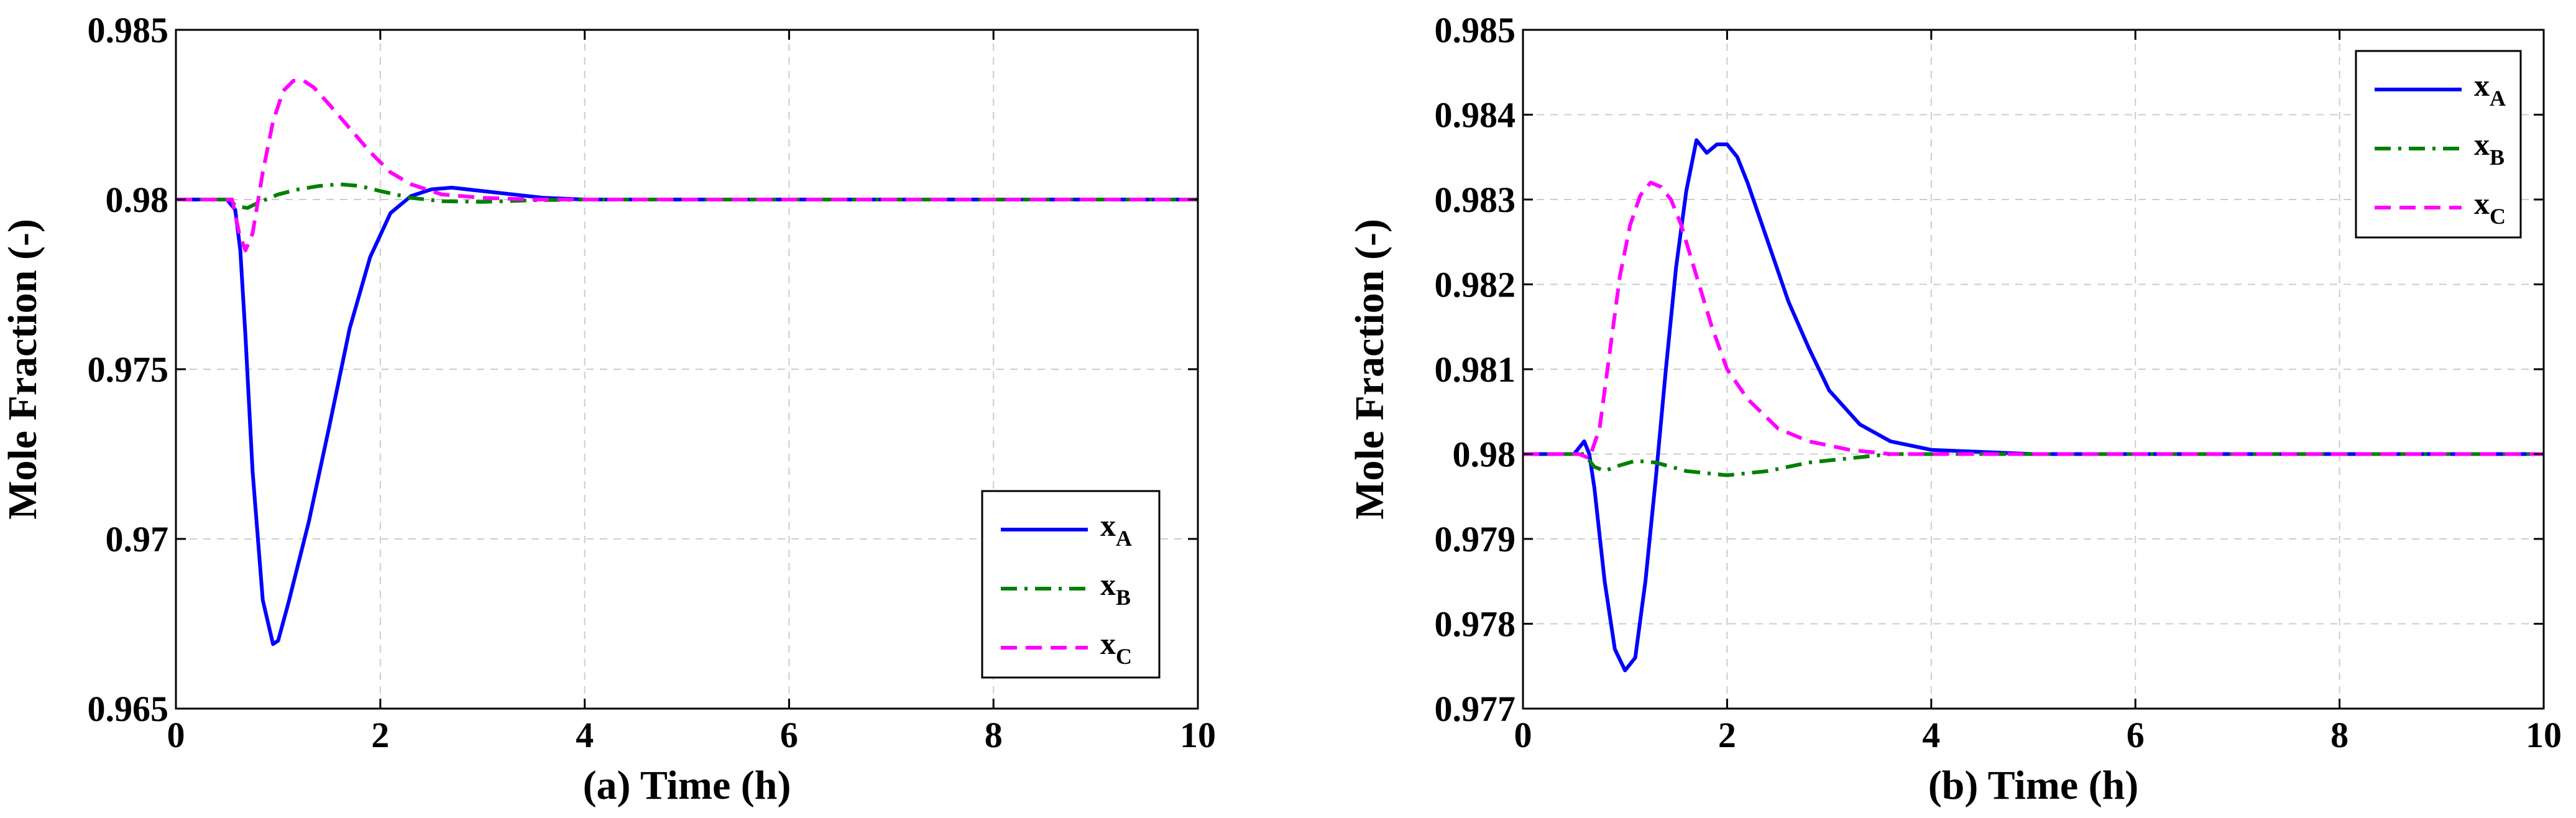 This screenshot has height=818, width=2576. What do you see at coordinates (128, 369) in the screenshot?
I see `y-tick-label: 0.975` at bounding box center [128, 369].